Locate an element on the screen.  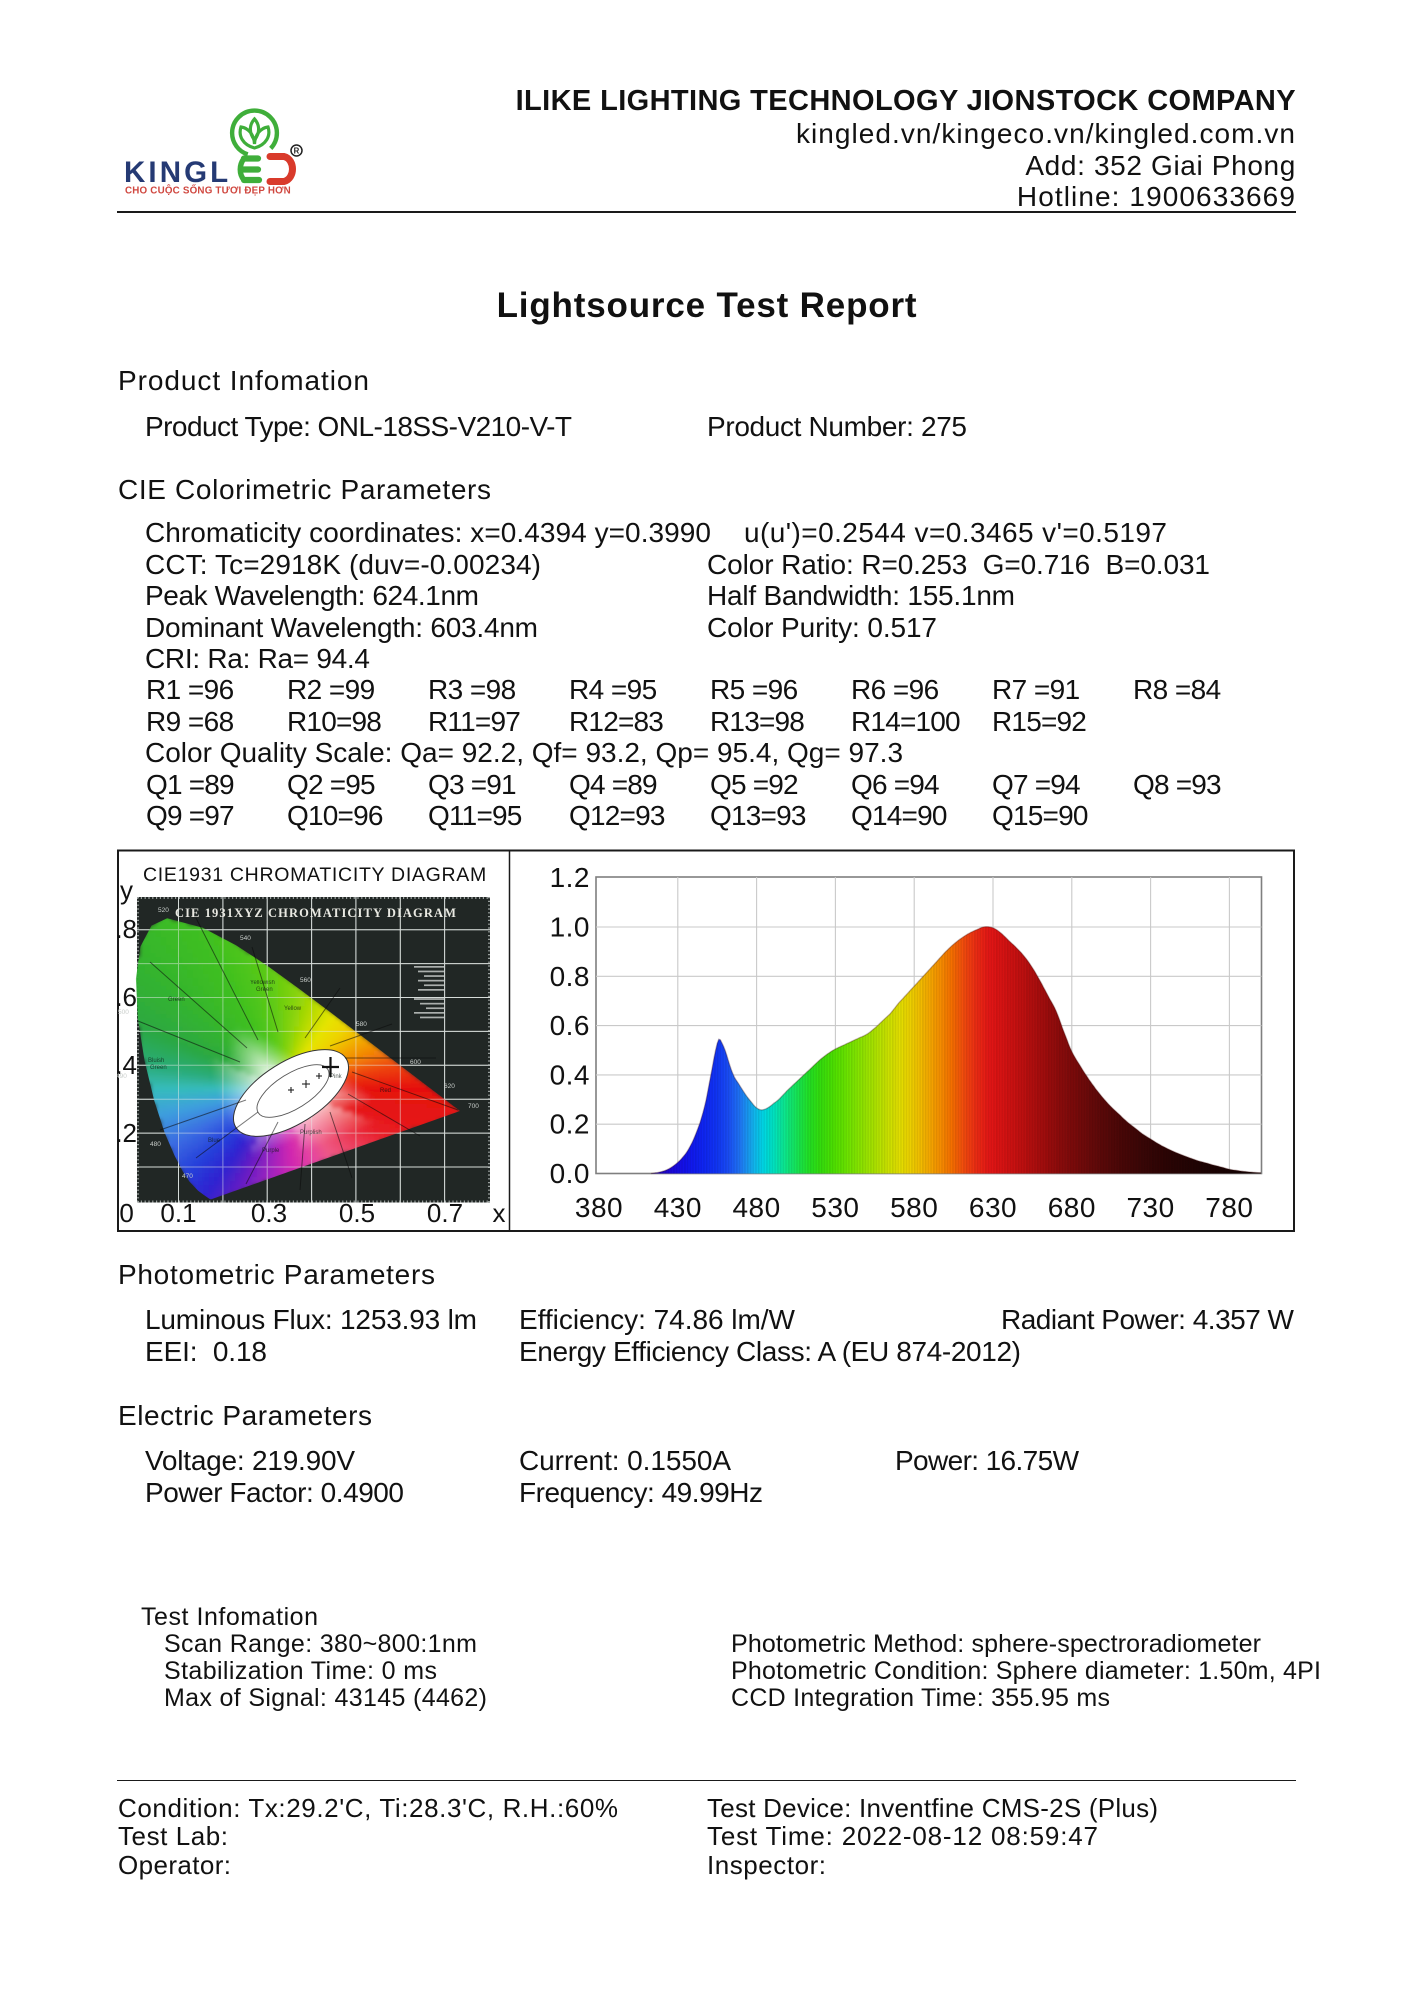
svg-text: Red is located at coordinates (385, 1091).